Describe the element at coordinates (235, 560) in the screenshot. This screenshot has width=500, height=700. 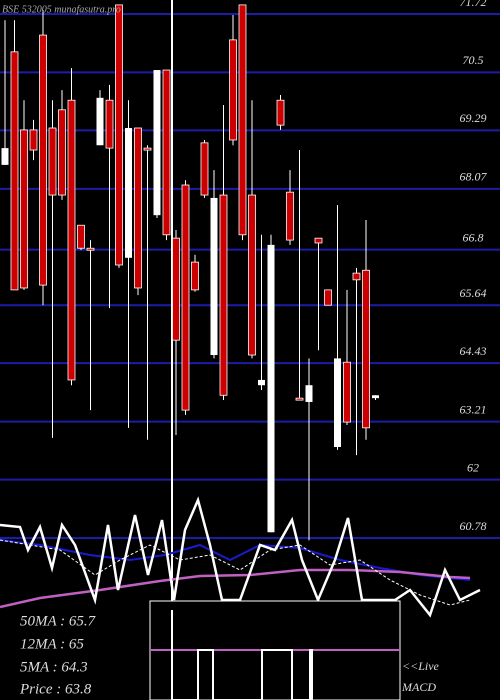
I see `indicator-blue` at that location.